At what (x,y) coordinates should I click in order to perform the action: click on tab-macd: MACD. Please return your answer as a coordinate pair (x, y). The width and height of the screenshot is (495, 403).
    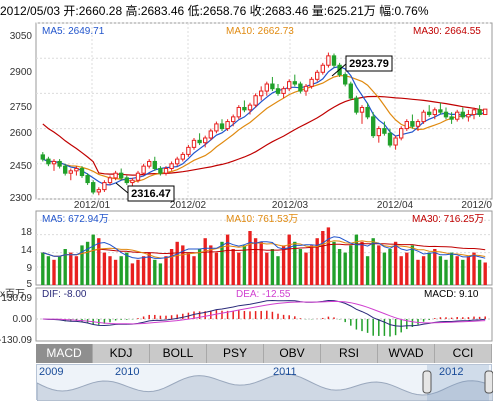
    Looking at the image, I should click on (64, 353).